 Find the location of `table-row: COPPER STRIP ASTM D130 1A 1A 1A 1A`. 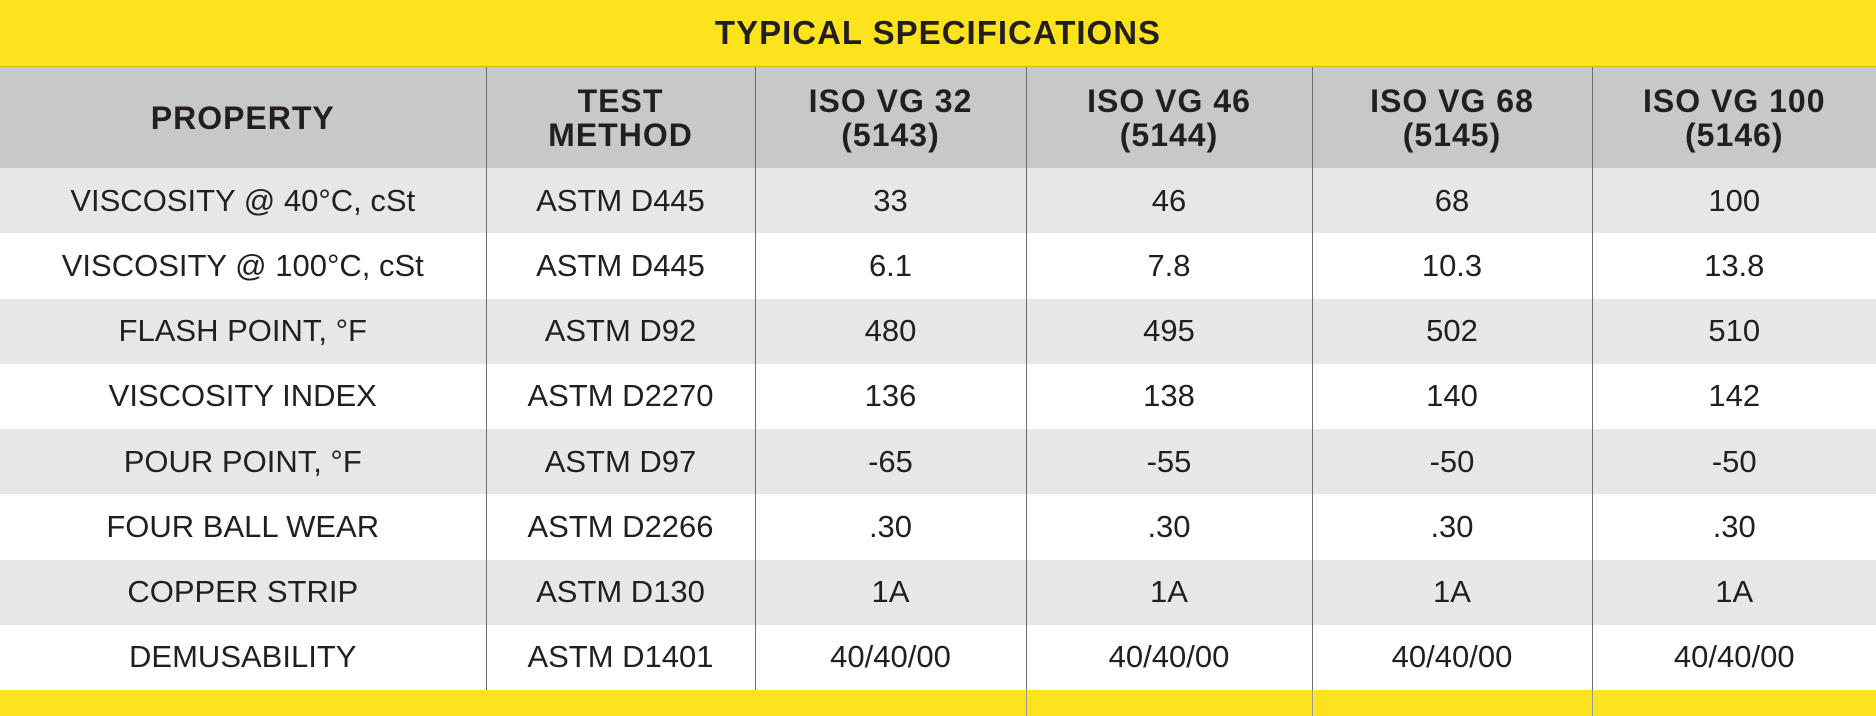

table-row: COPPER STRIP ASTM D130 1A 1A 1A 1A is located at coordinates (938, 592).